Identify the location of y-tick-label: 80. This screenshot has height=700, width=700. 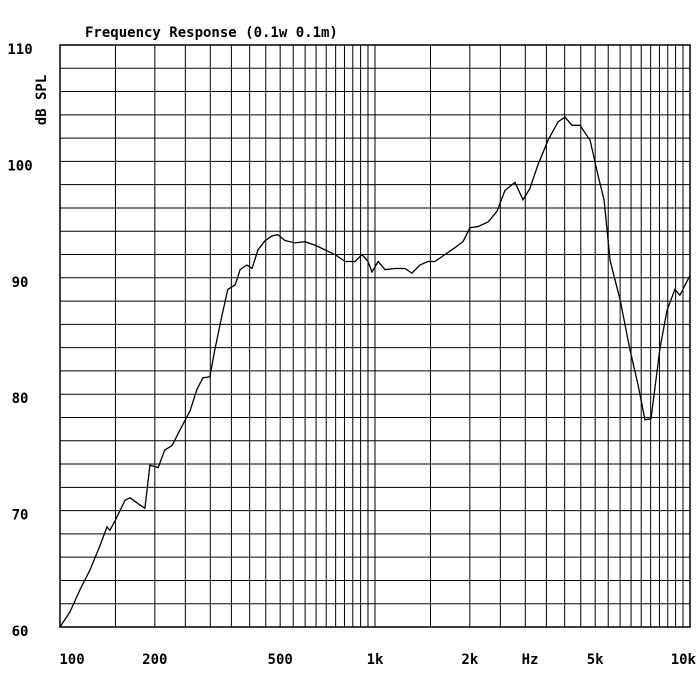
(20, 399).